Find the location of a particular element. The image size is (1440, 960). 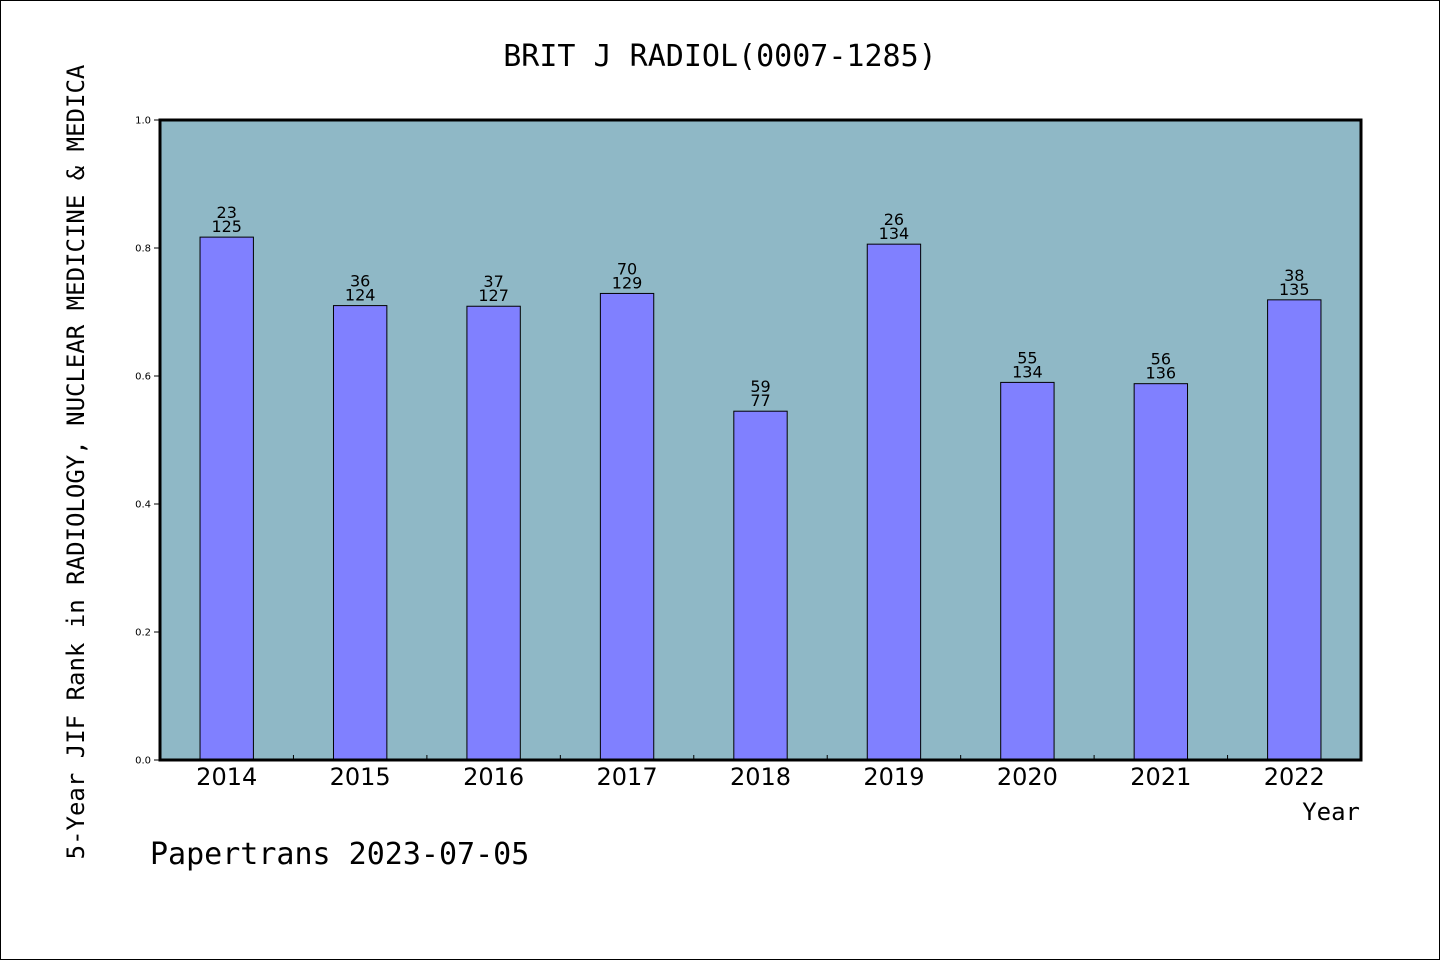

bar-2018 is located at coordinates (760, 585).